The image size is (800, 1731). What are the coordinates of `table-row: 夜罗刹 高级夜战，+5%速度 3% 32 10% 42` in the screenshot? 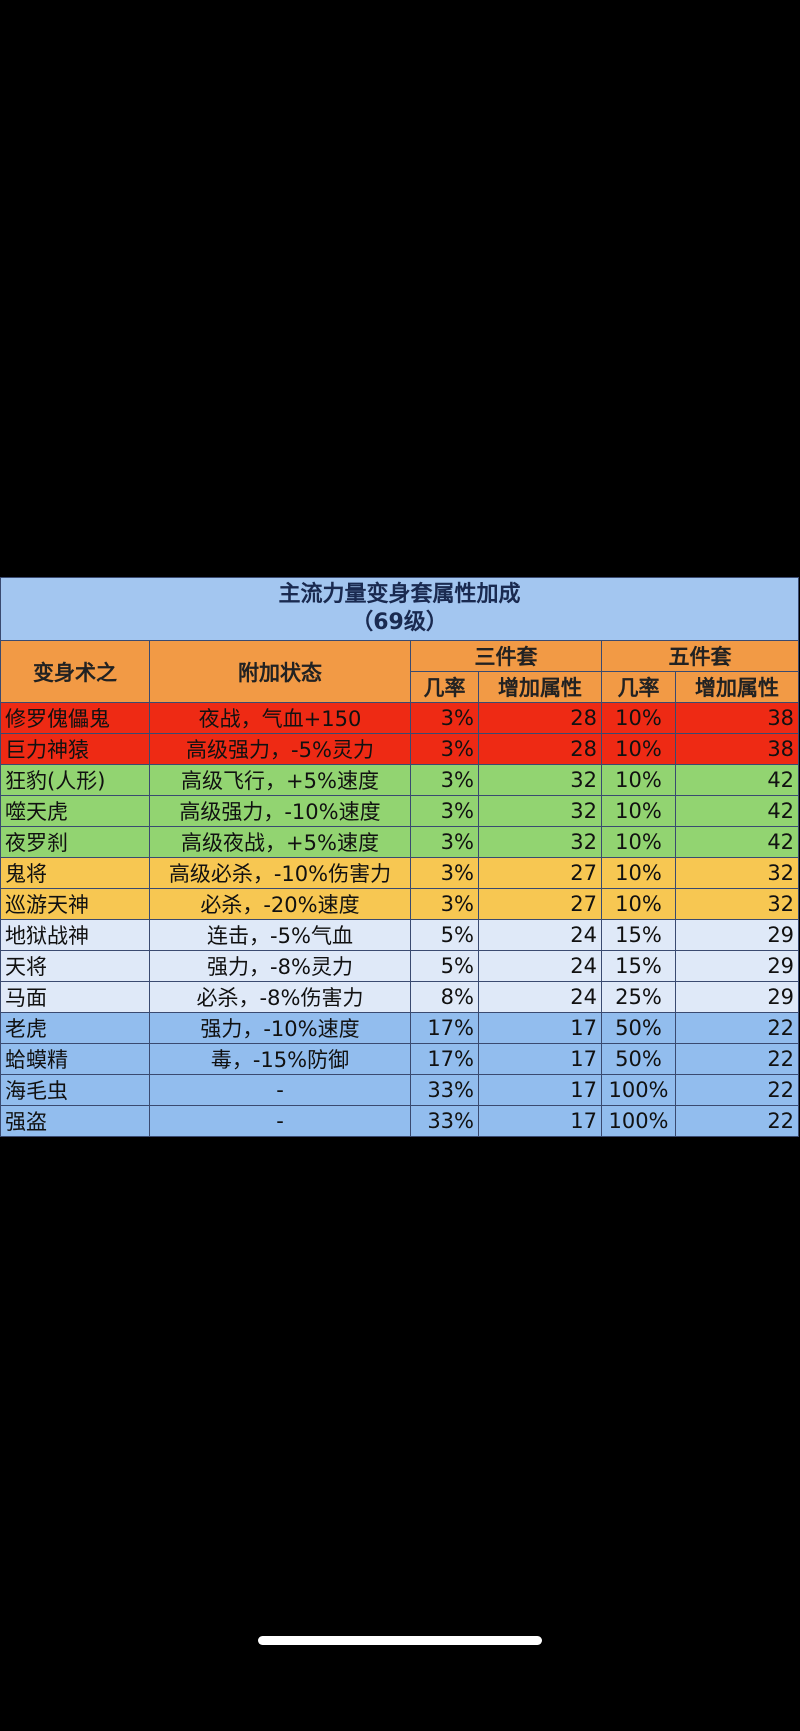 It's located at (400, 842).